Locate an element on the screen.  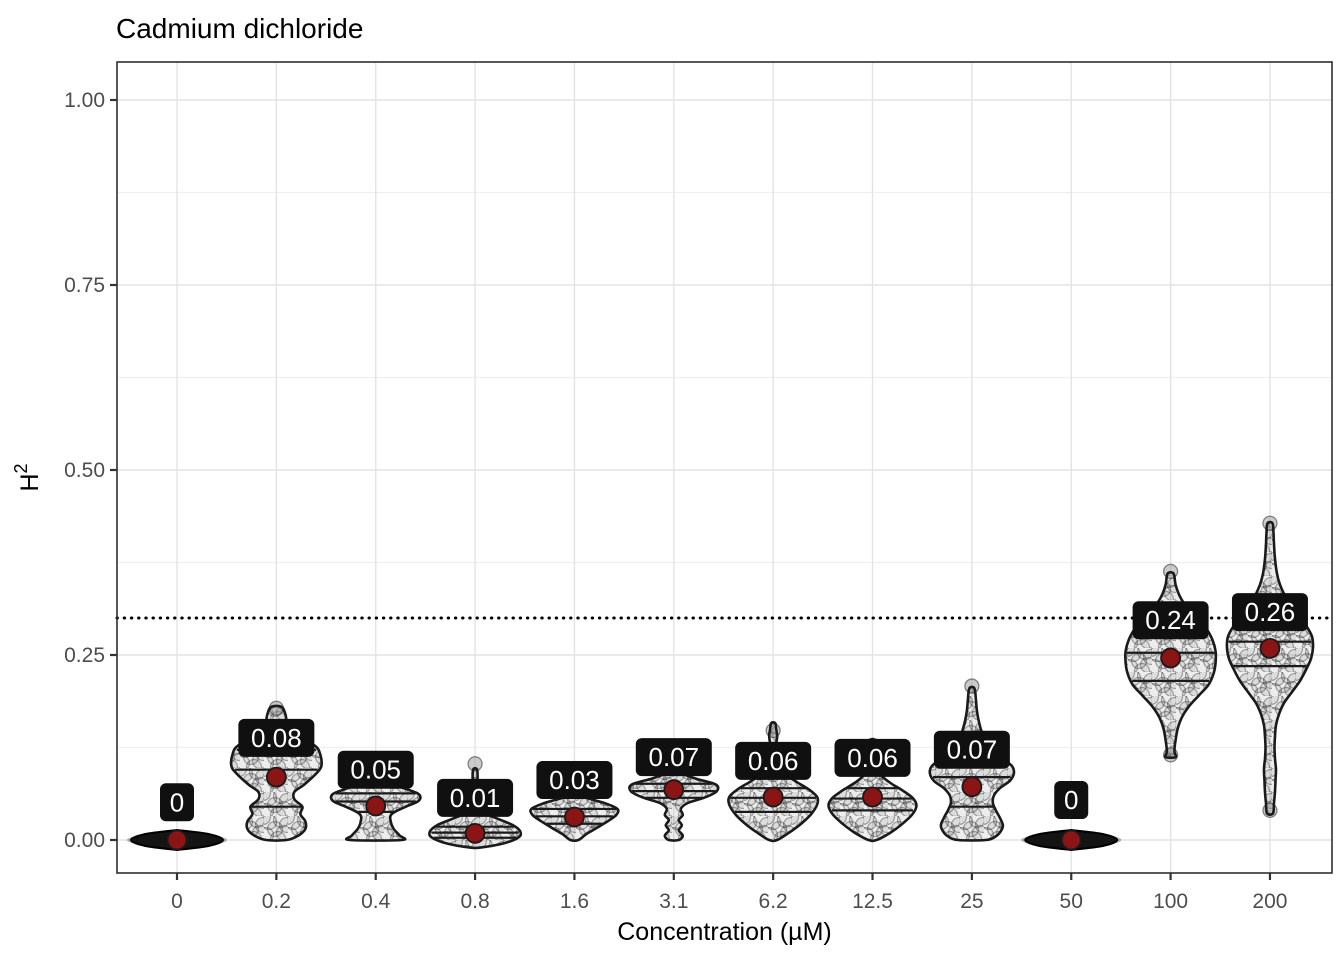
violin-1.6 is located at coordinates (574, 815).